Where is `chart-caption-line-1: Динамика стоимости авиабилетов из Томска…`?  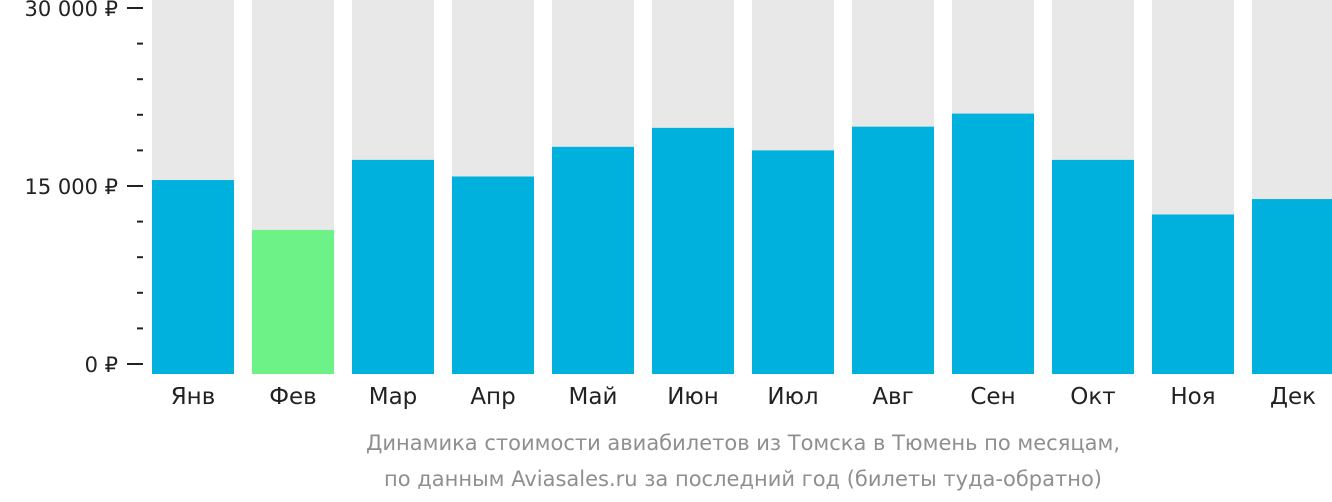 chart-caption-line-1: Динамика стоимости авиабилетов из Томска… is located at coordinates (743, 443).